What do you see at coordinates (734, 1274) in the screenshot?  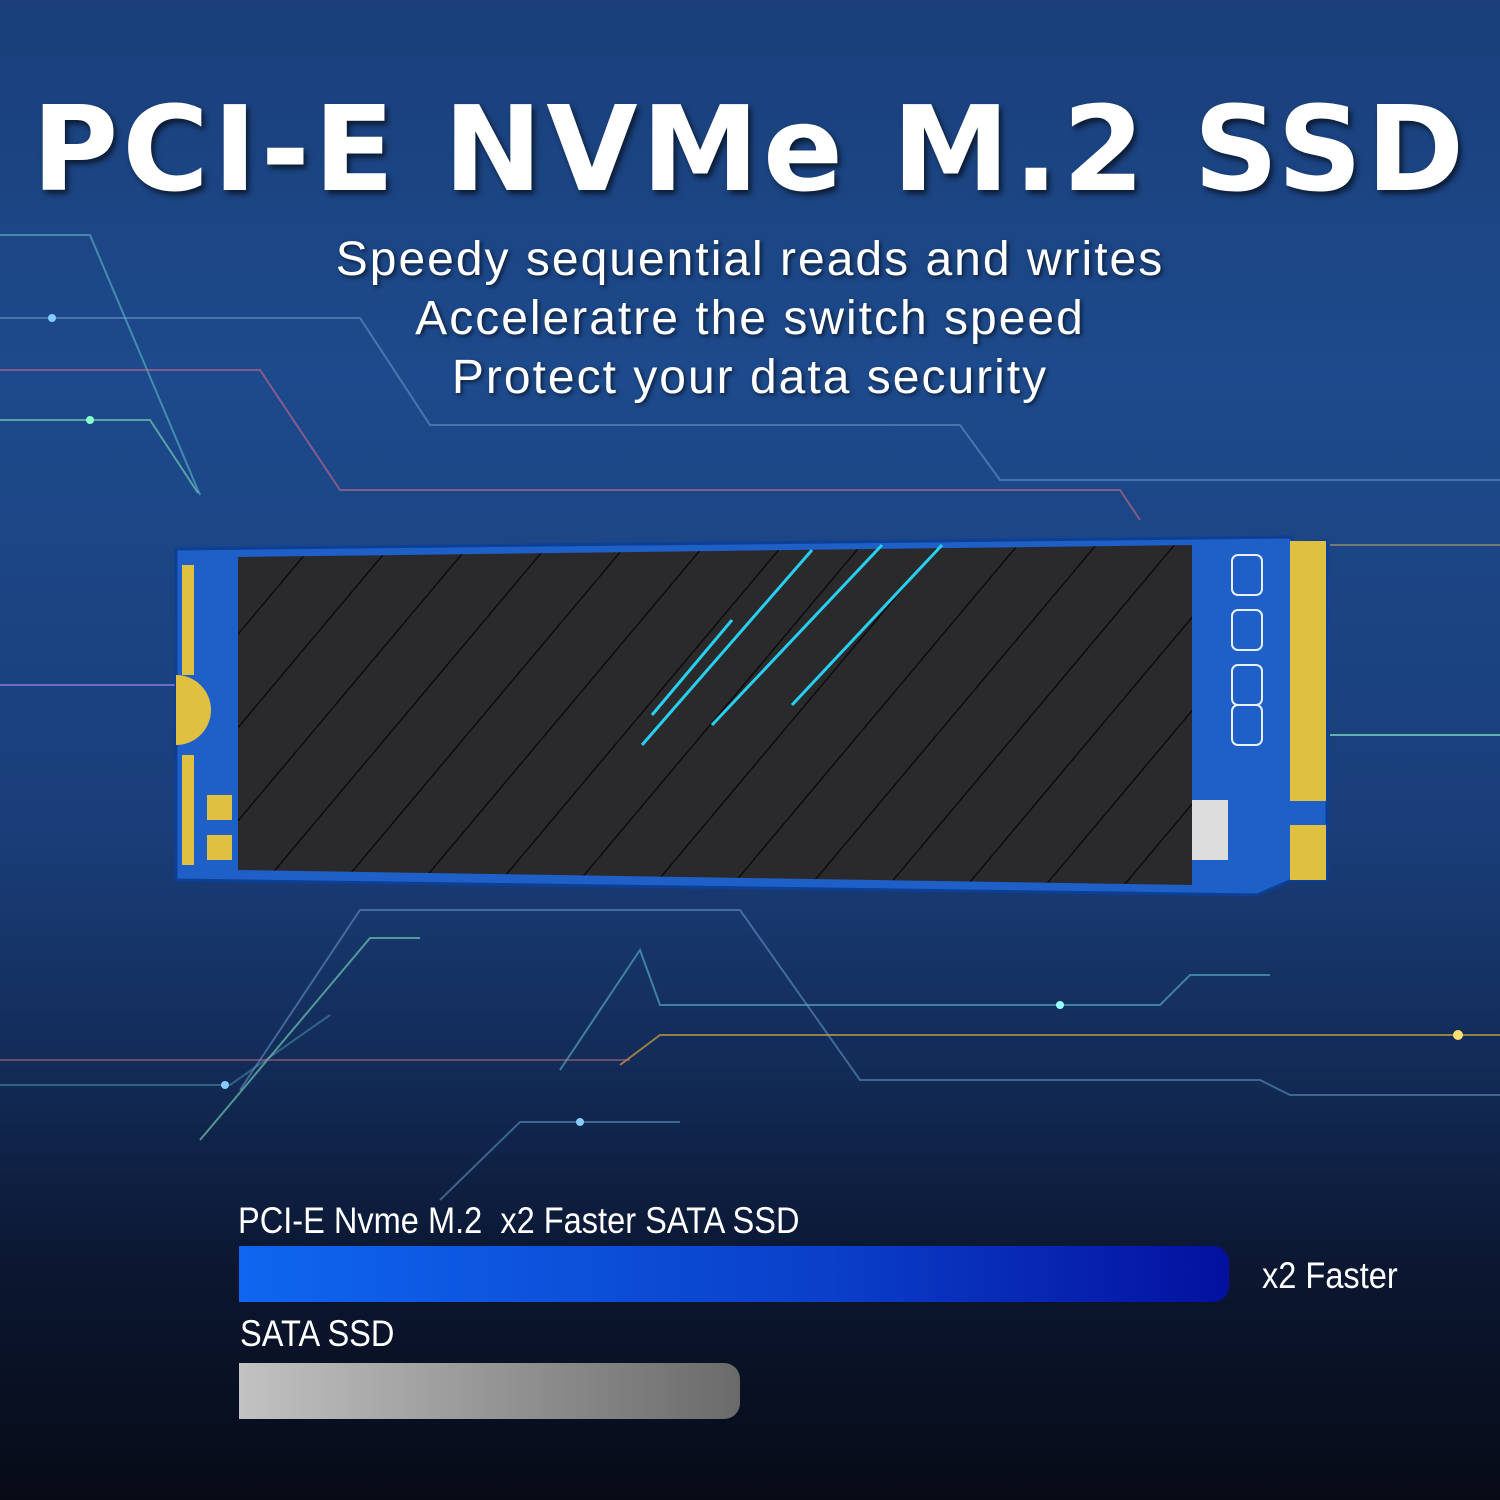 I see `nvme-speed-bar` at bounding box center [734, 1274].